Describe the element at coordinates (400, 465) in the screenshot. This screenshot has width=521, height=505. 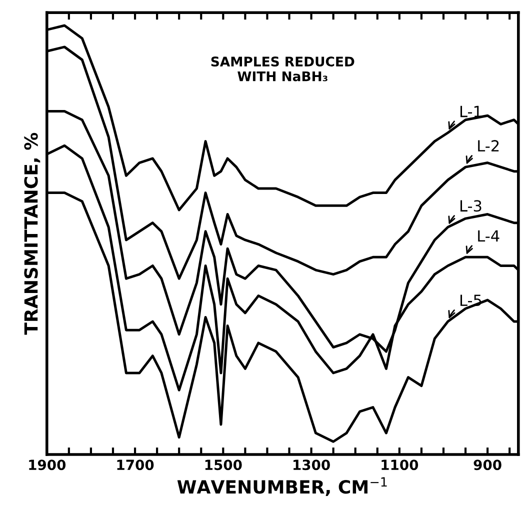
I see `x-tick-label: 1100` at that location.